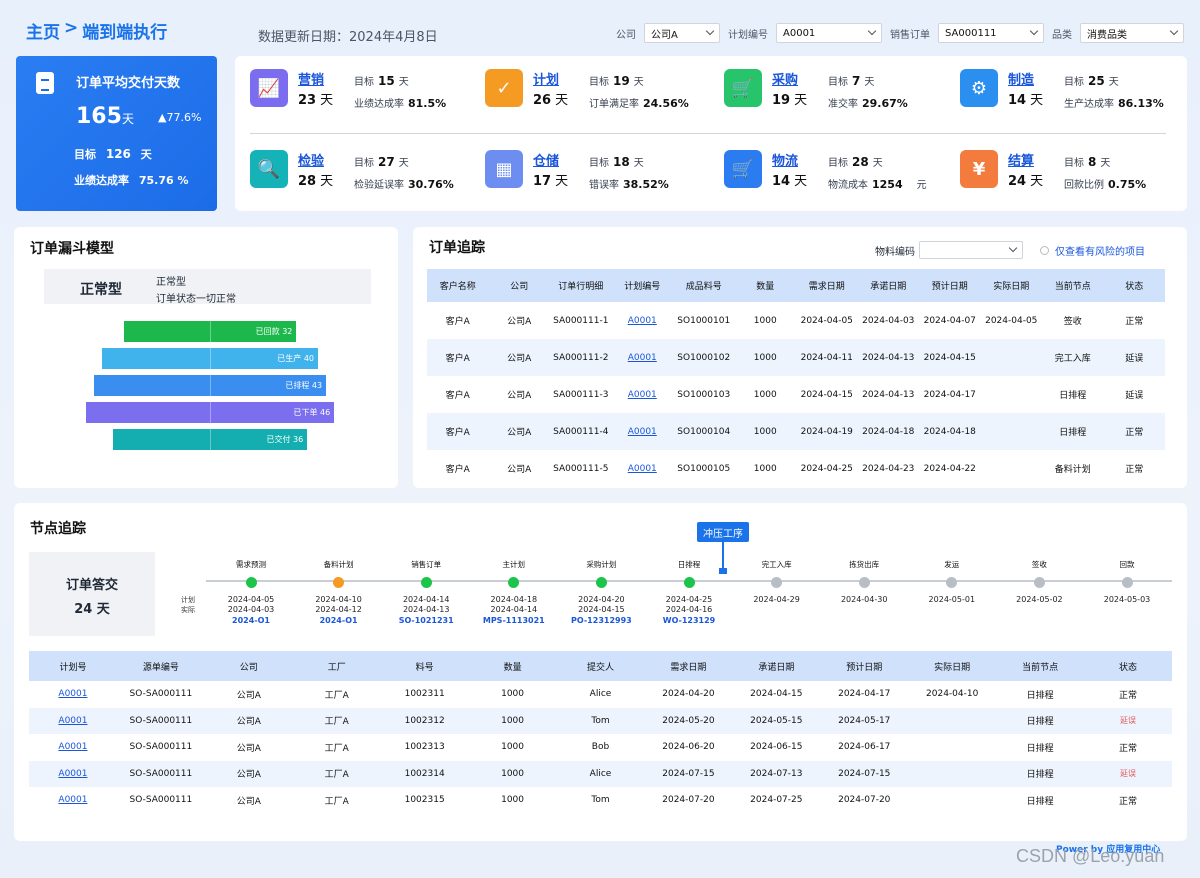 This screenshot has width=1200, height=878. I want to click on risk-filter: 仅查看有风险的项目, so click(1092, 250).